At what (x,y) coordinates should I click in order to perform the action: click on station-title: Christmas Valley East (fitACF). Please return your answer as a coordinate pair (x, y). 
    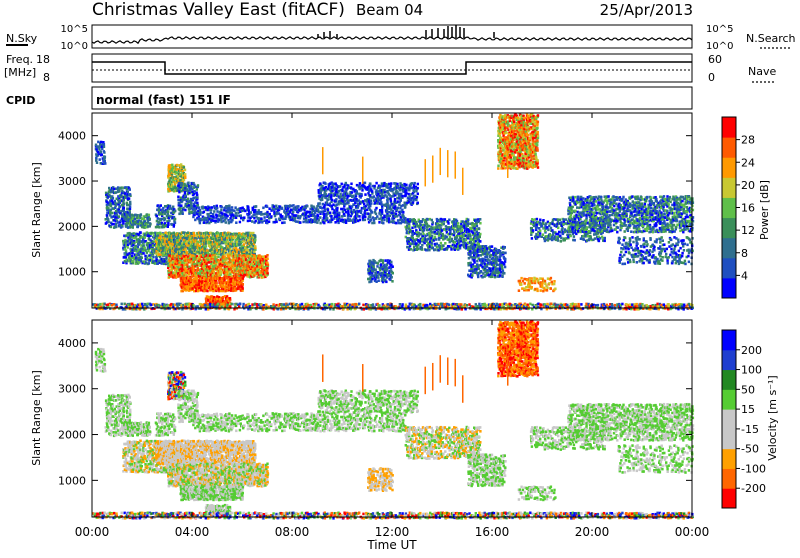
    Looking at the image, I should click on (218, 10).